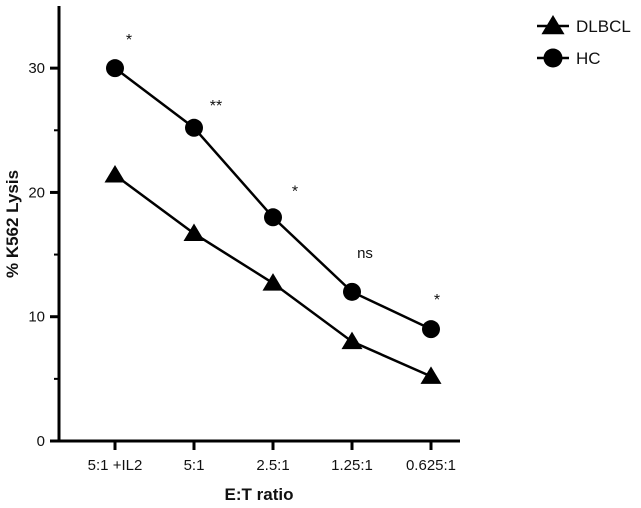  Describe the element at coordinates (216, 106) in the screenshot. I see `significance-label: **` at that location.